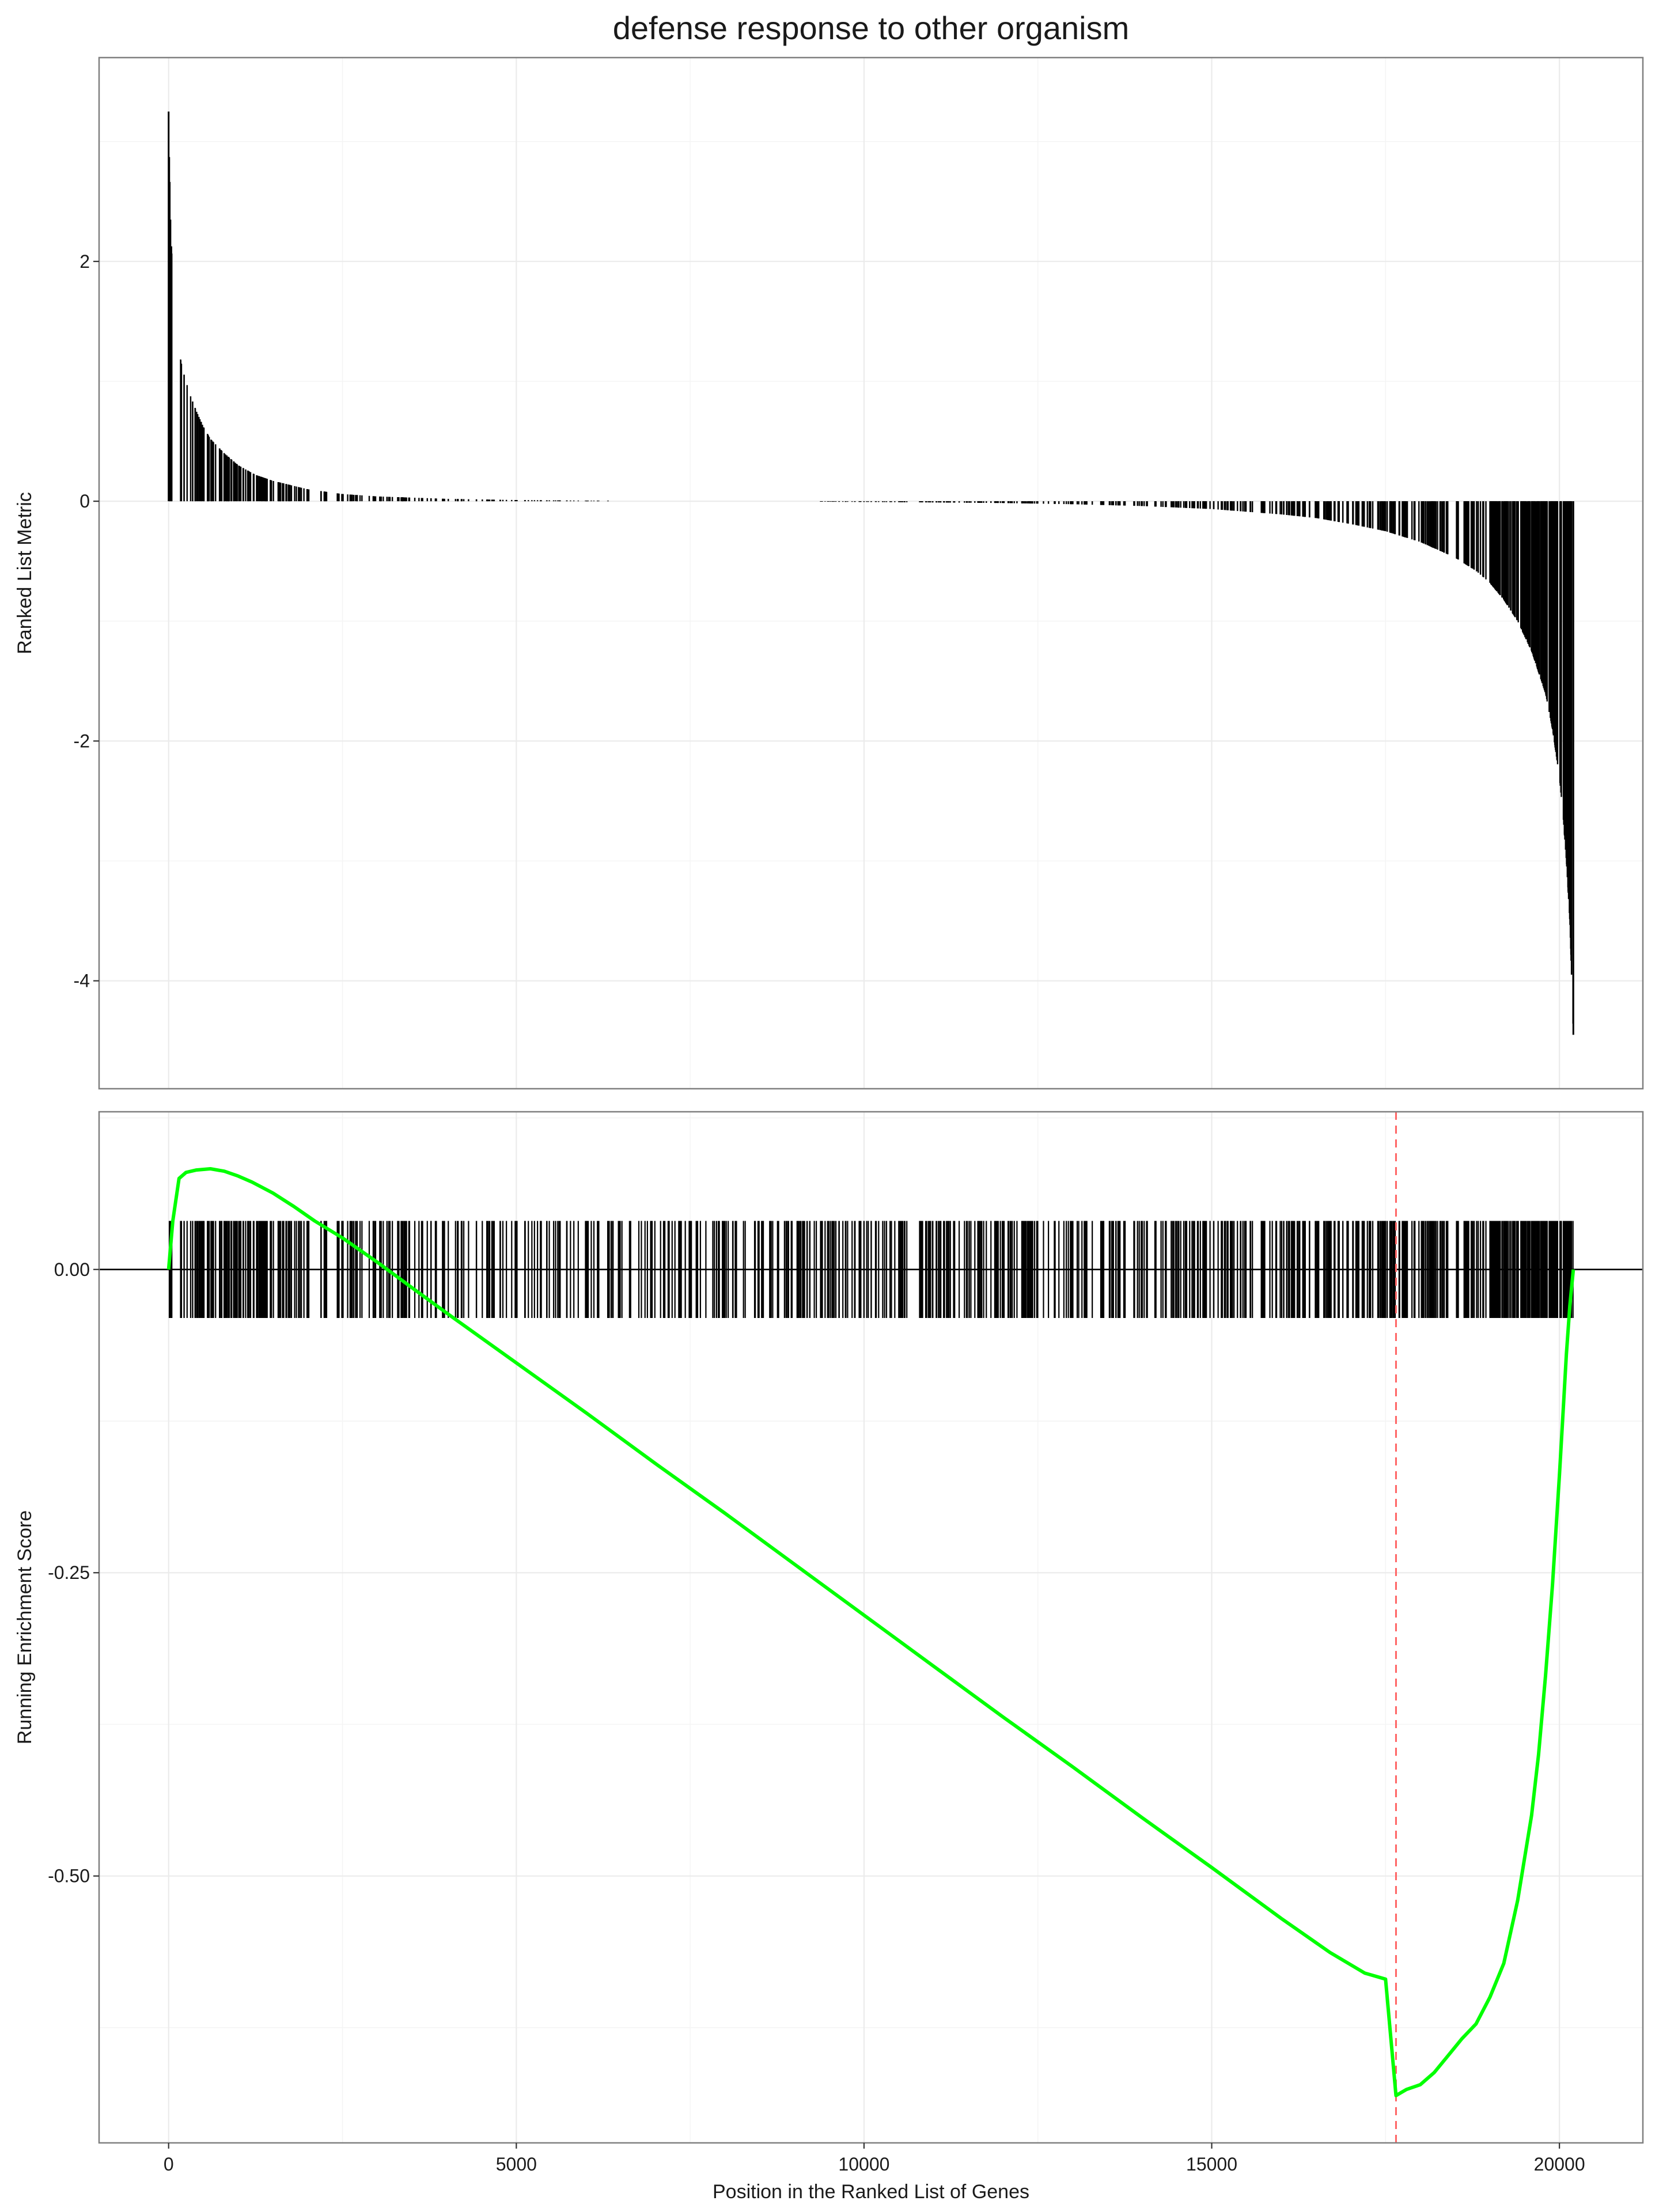 The height and width of the screenshot is (2212, 1659). Describe the element at coordinates (82, 740) in the screenshot. I see `y-tick-label: -2` at that location.